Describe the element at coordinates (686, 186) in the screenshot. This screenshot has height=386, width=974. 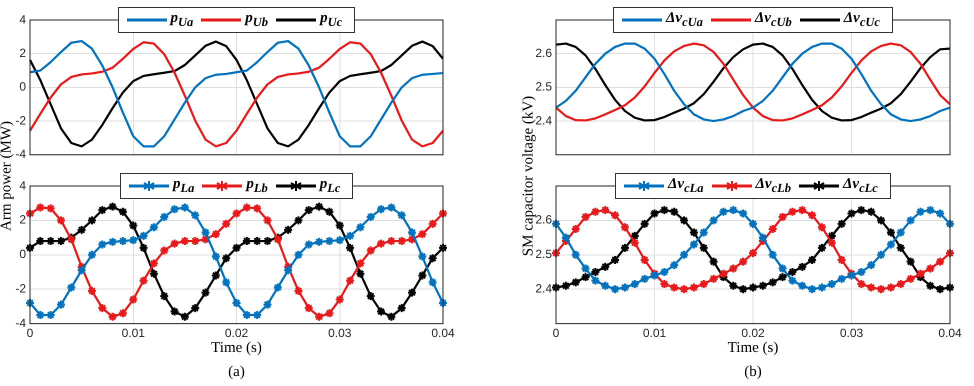
I see `legend-label: Δv$_{cLa}$` at that location.